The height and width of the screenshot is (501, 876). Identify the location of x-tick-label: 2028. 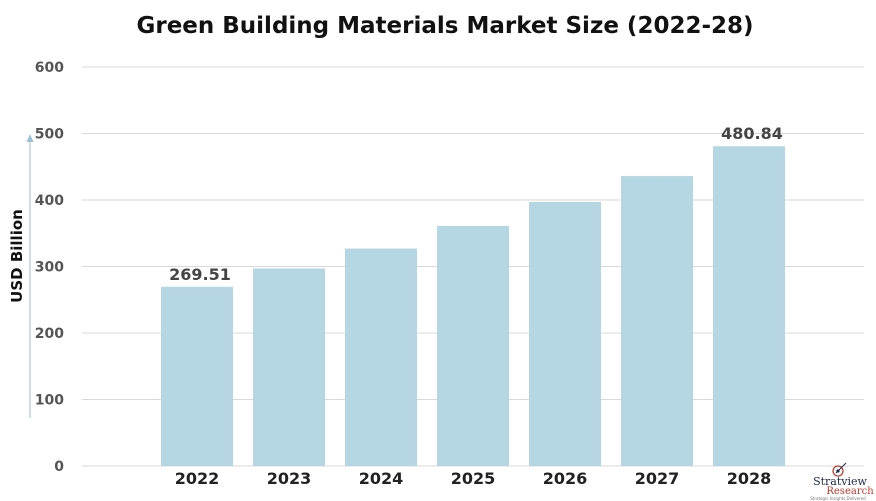
(749, 478).